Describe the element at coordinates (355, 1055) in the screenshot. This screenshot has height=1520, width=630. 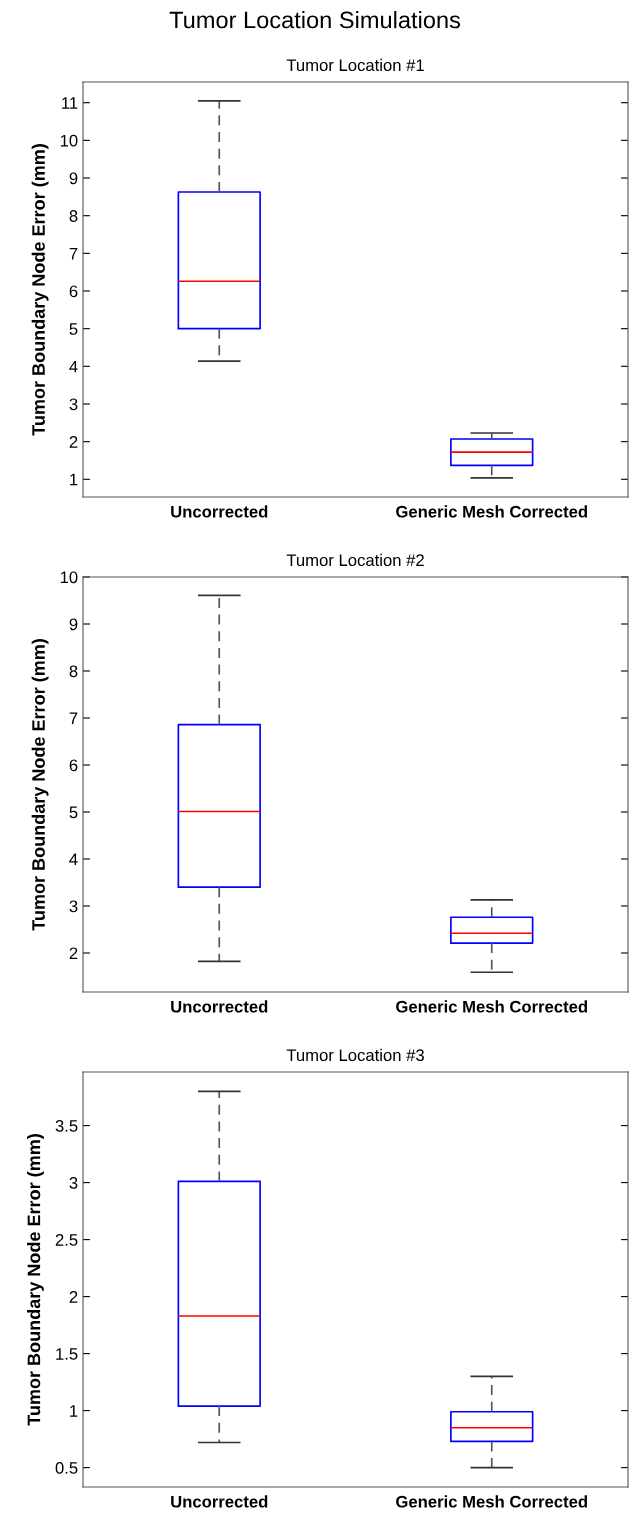
I see `chart-title: Tumor Location #3` at that location.